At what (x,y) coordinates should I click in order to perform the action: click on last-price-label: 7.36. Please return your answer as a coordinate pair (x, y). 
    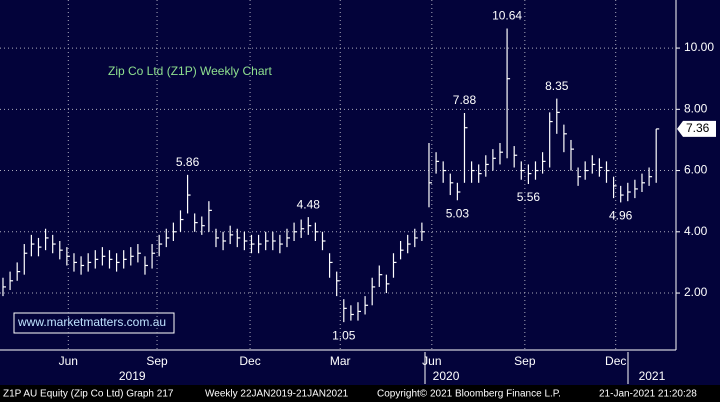
    Looking at the image, I should click on (698, 128).